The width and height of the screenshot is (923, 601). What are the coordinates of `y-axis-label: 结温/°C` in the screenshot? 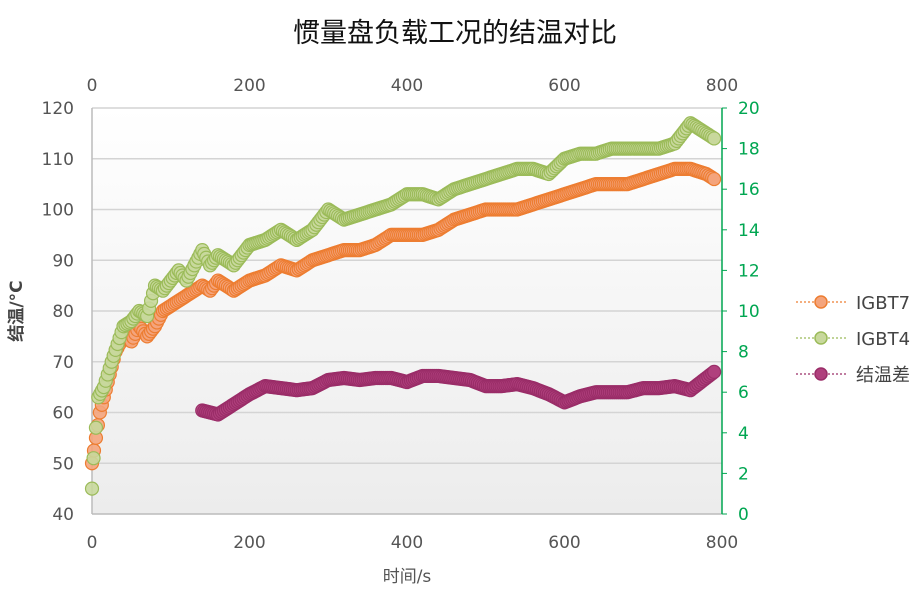 It's located at (16, 310).